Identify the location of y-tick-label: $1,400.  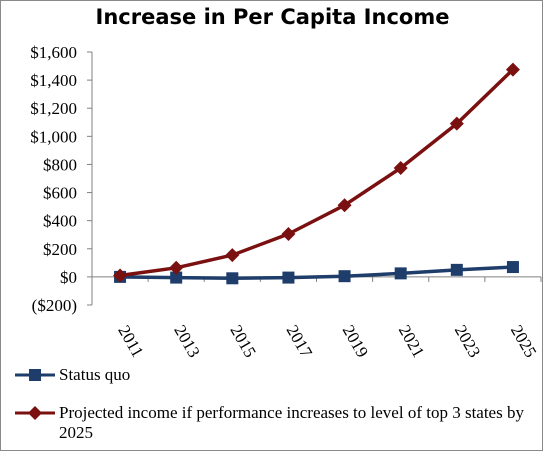
(53, 80).